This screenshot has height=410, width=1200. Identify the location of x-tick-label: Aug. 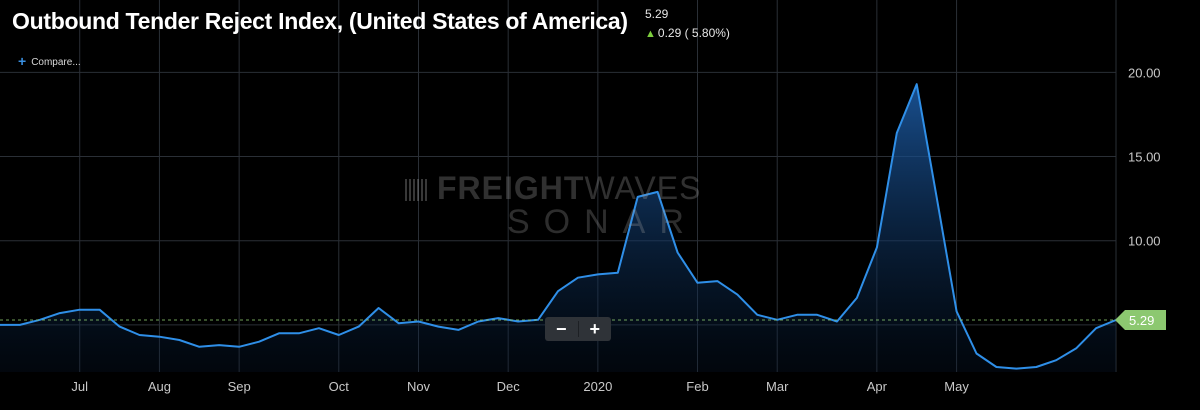
(159, 386).